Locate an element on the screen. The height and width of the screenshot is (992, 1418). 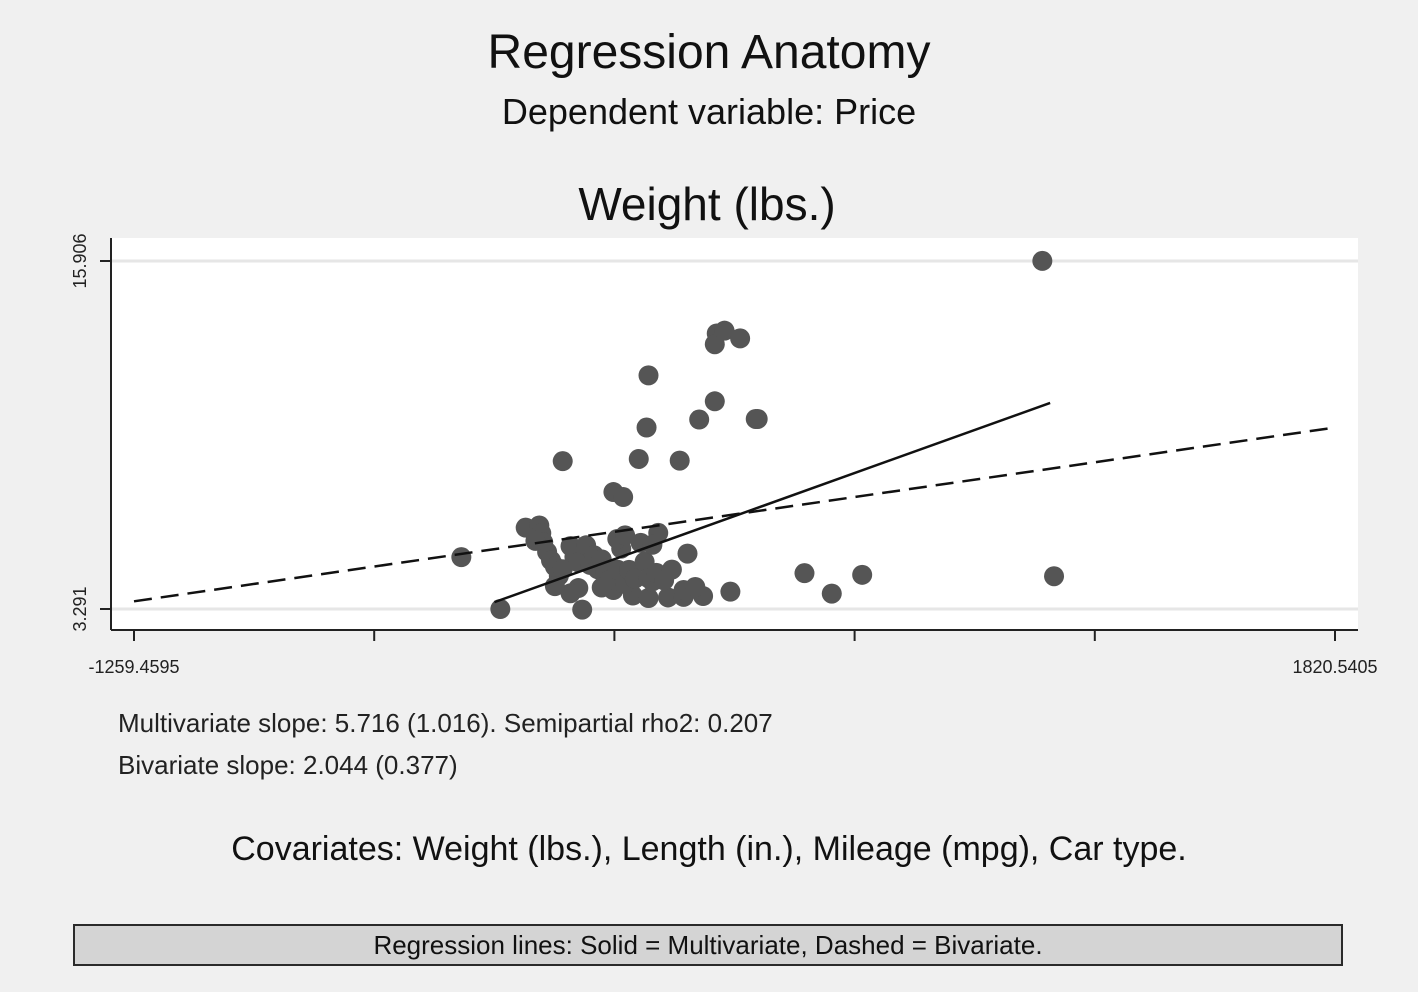
bivariate-slope-note: Bivariate slope: 2.044 (0.377) is located at coordinates (288, 765).